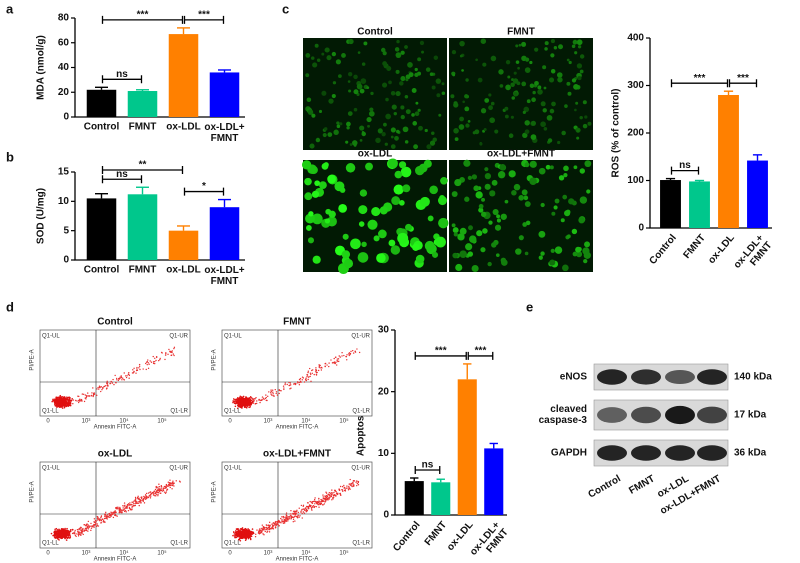 Image resolution: width=800 pixels, height=563 pixels. Describe the element at coordinates (64, 18) in the screenshot. I see `y-tick-label: 80` at that location.